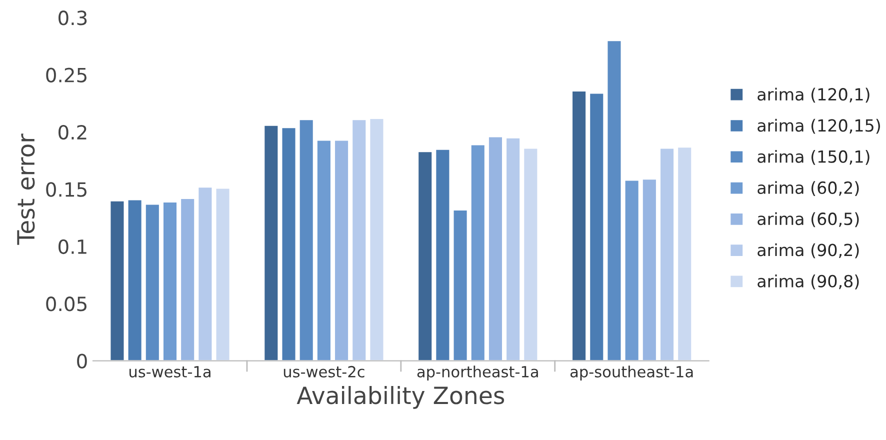 The height and width of the screenshot is (440, 886). Describe the element at coordinates (808, 250) in the screenshot. I see `legend-label: arima (90,2)` at that location.